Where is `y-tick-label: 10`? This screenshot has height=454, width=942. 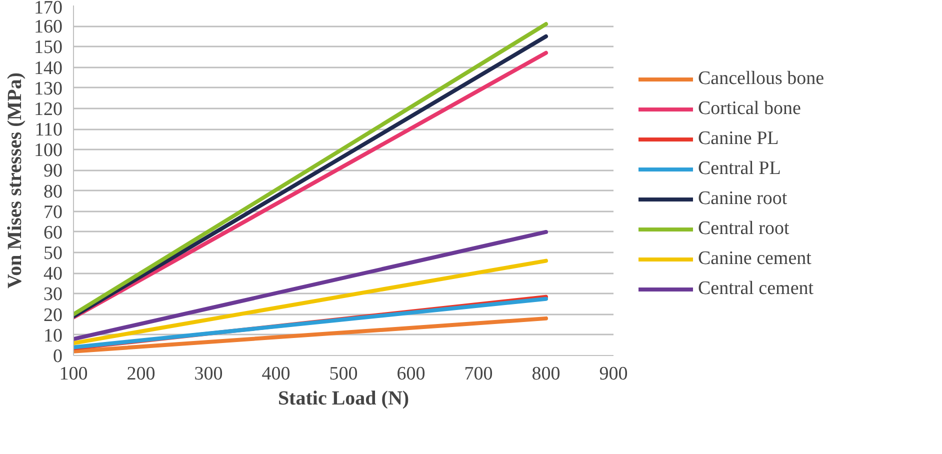
y-tick-label: 10 is located at coordinates (53, 335).